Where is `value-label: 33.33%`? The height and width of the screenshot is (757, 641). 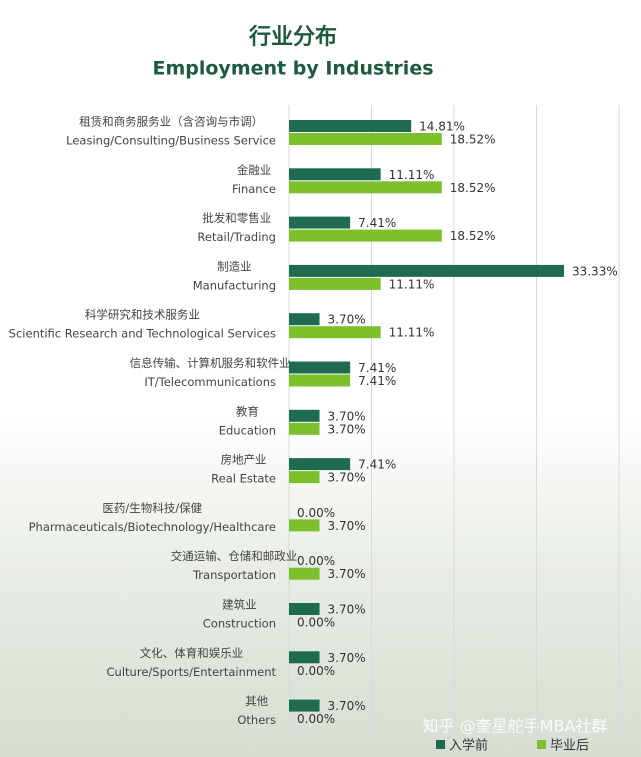
value-label: 33.33% is located at coordinates (595, 271).